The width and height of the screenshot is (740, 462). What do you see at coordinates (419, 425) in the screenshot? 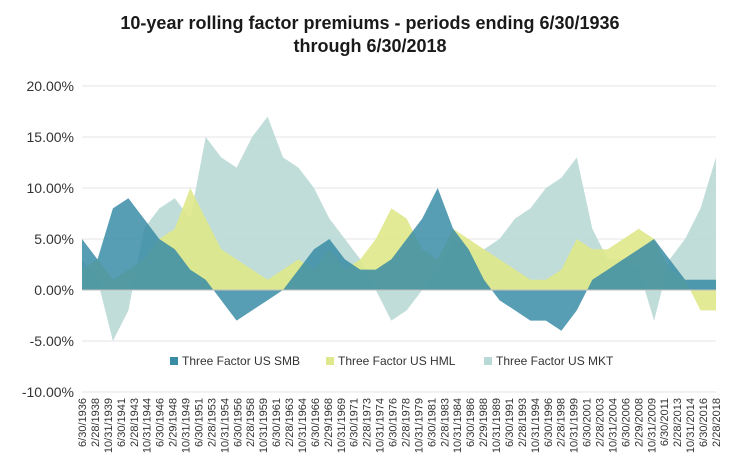
I see `x-tick-label: 10/31/1979` at bounding box center [419, 425].